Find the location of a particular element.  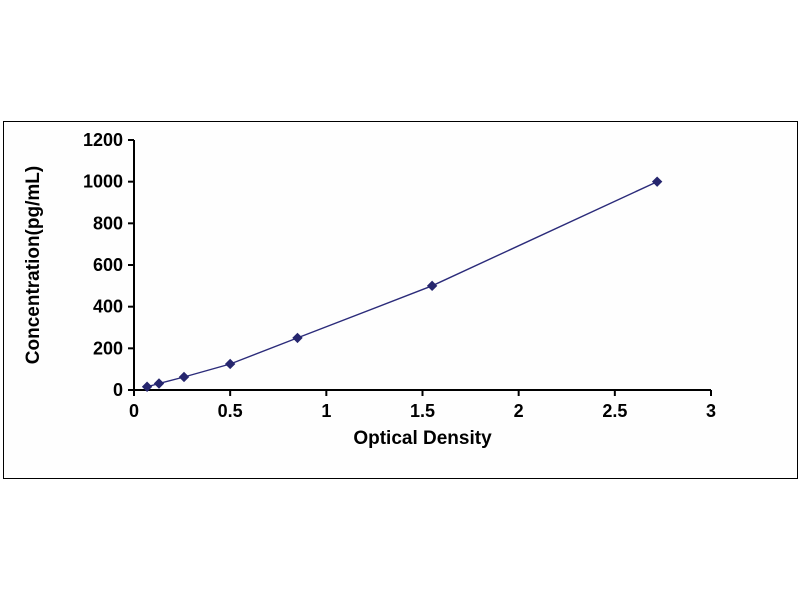

y-tick-label: 1000 is located at coordinates (103, 182).